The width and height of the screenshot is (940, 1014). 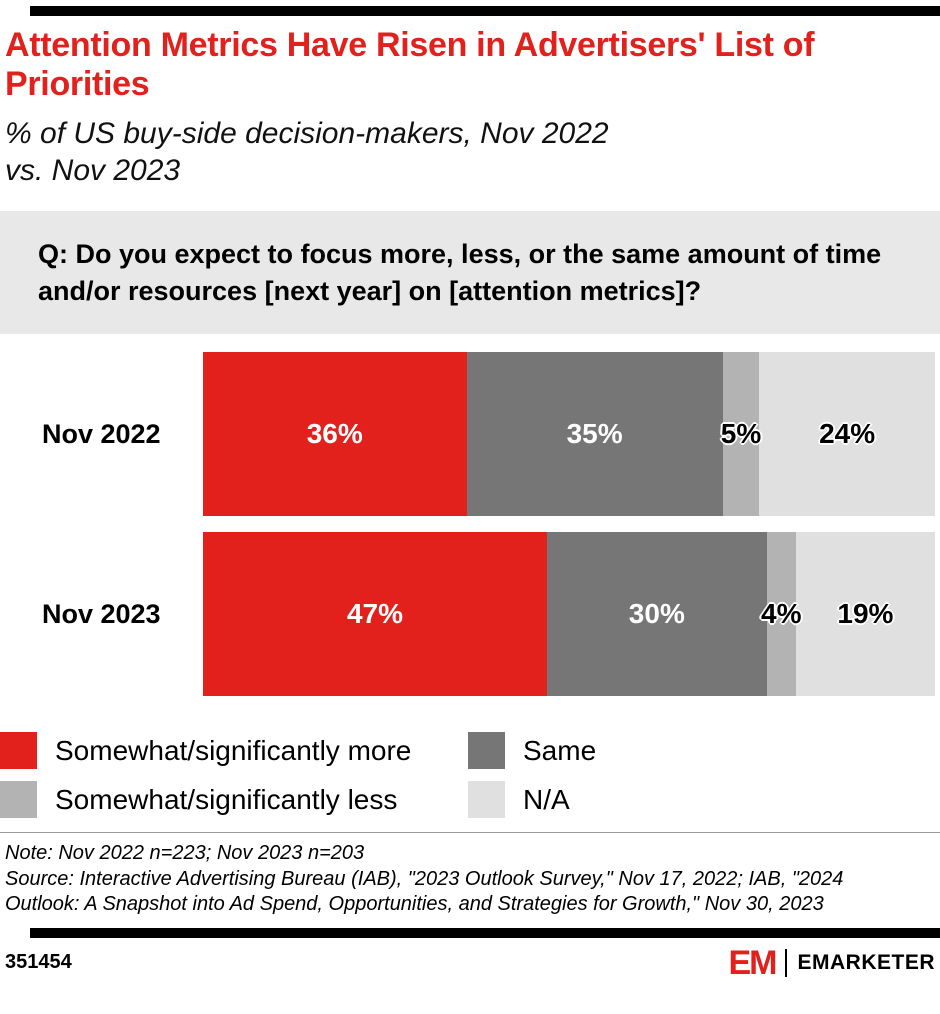 I want to click on bar-segment-somewhat-significantly-less: 4%, so click(x=781, y=614).